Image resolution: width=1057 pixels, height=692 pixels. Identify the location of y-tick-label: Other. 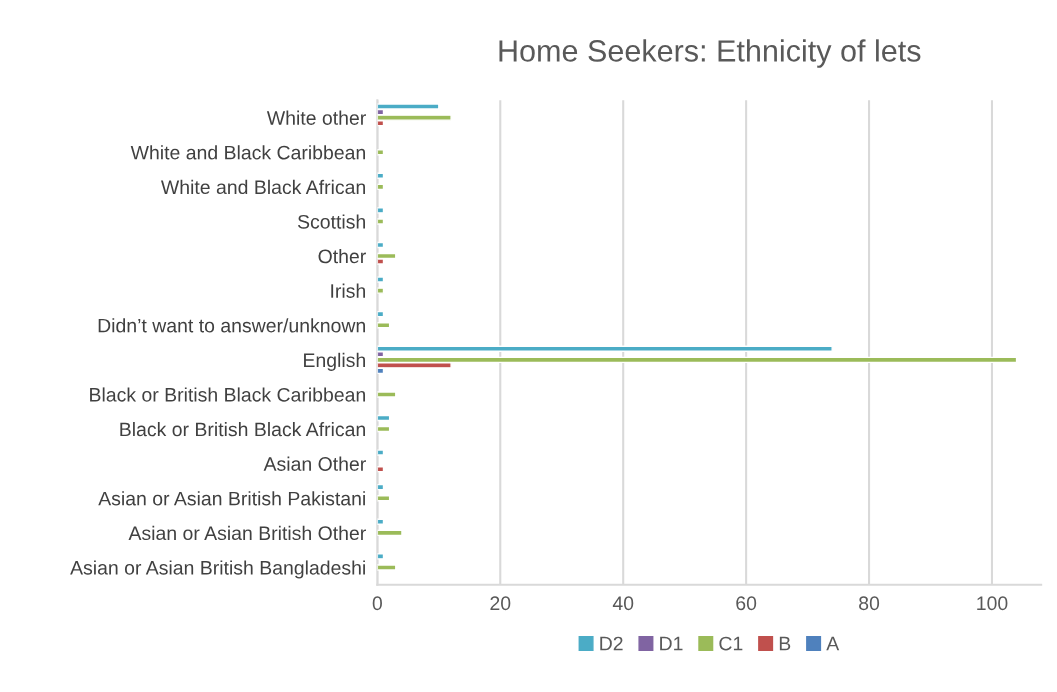
(342, 256).